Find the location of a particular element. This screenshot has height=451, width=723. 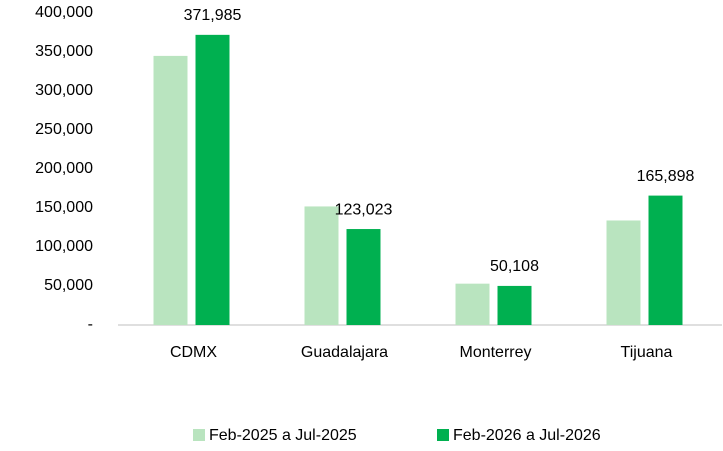

y-tick-label: 350,000 is located at coordinates (64, 51).